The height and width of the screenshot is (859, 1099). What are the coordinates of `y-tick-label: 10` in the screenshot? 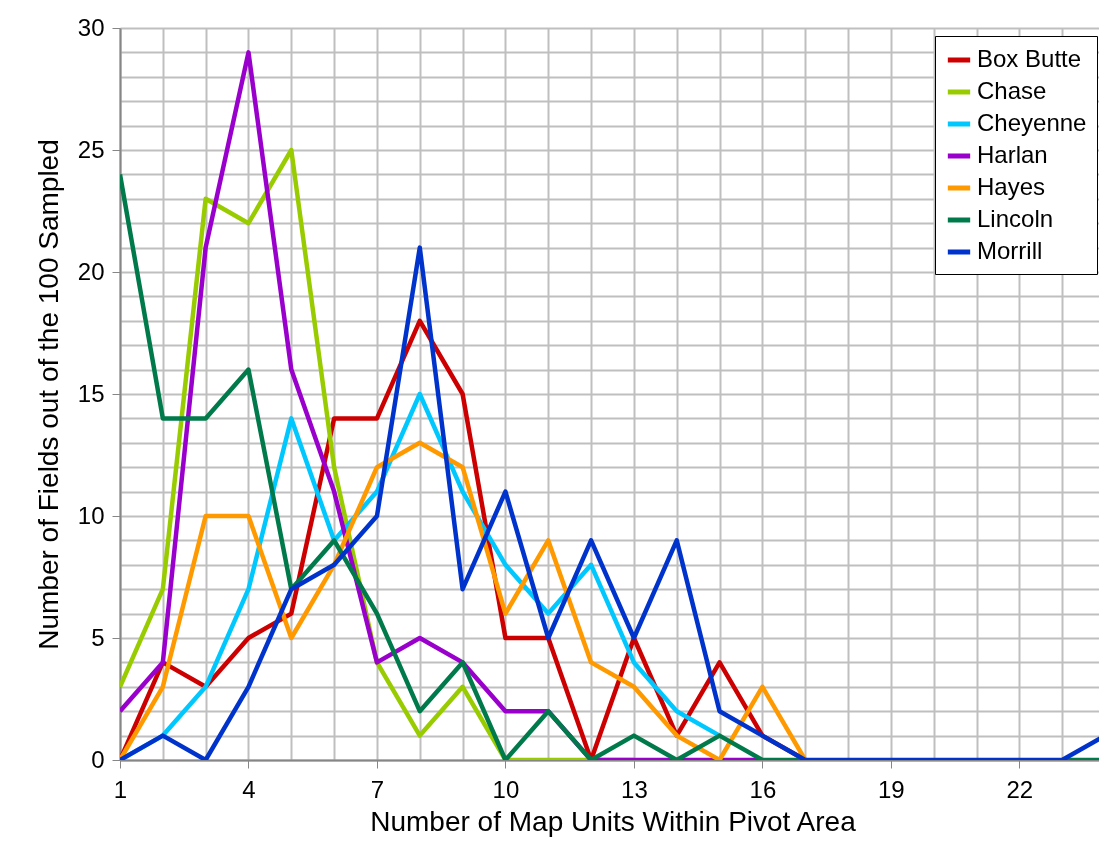 It's located at (91, 515).